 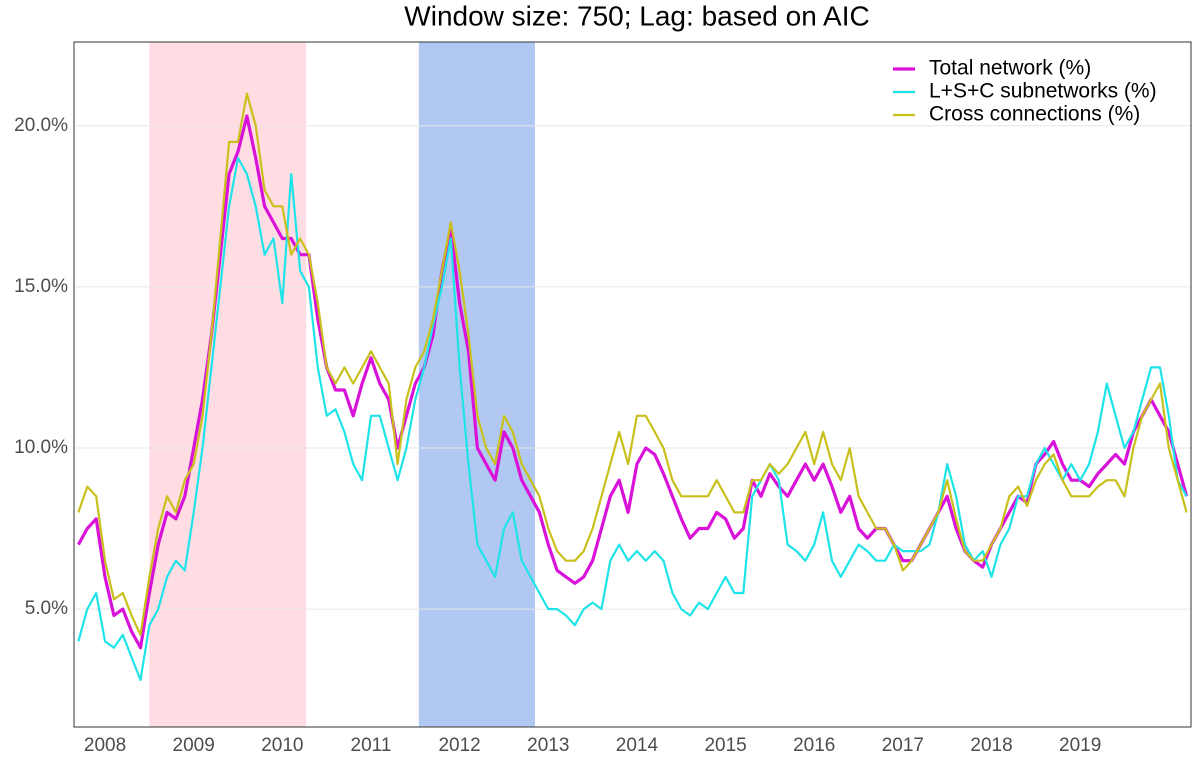 I want to click on x-tick-label: 2012, so click(x=459, y=745).